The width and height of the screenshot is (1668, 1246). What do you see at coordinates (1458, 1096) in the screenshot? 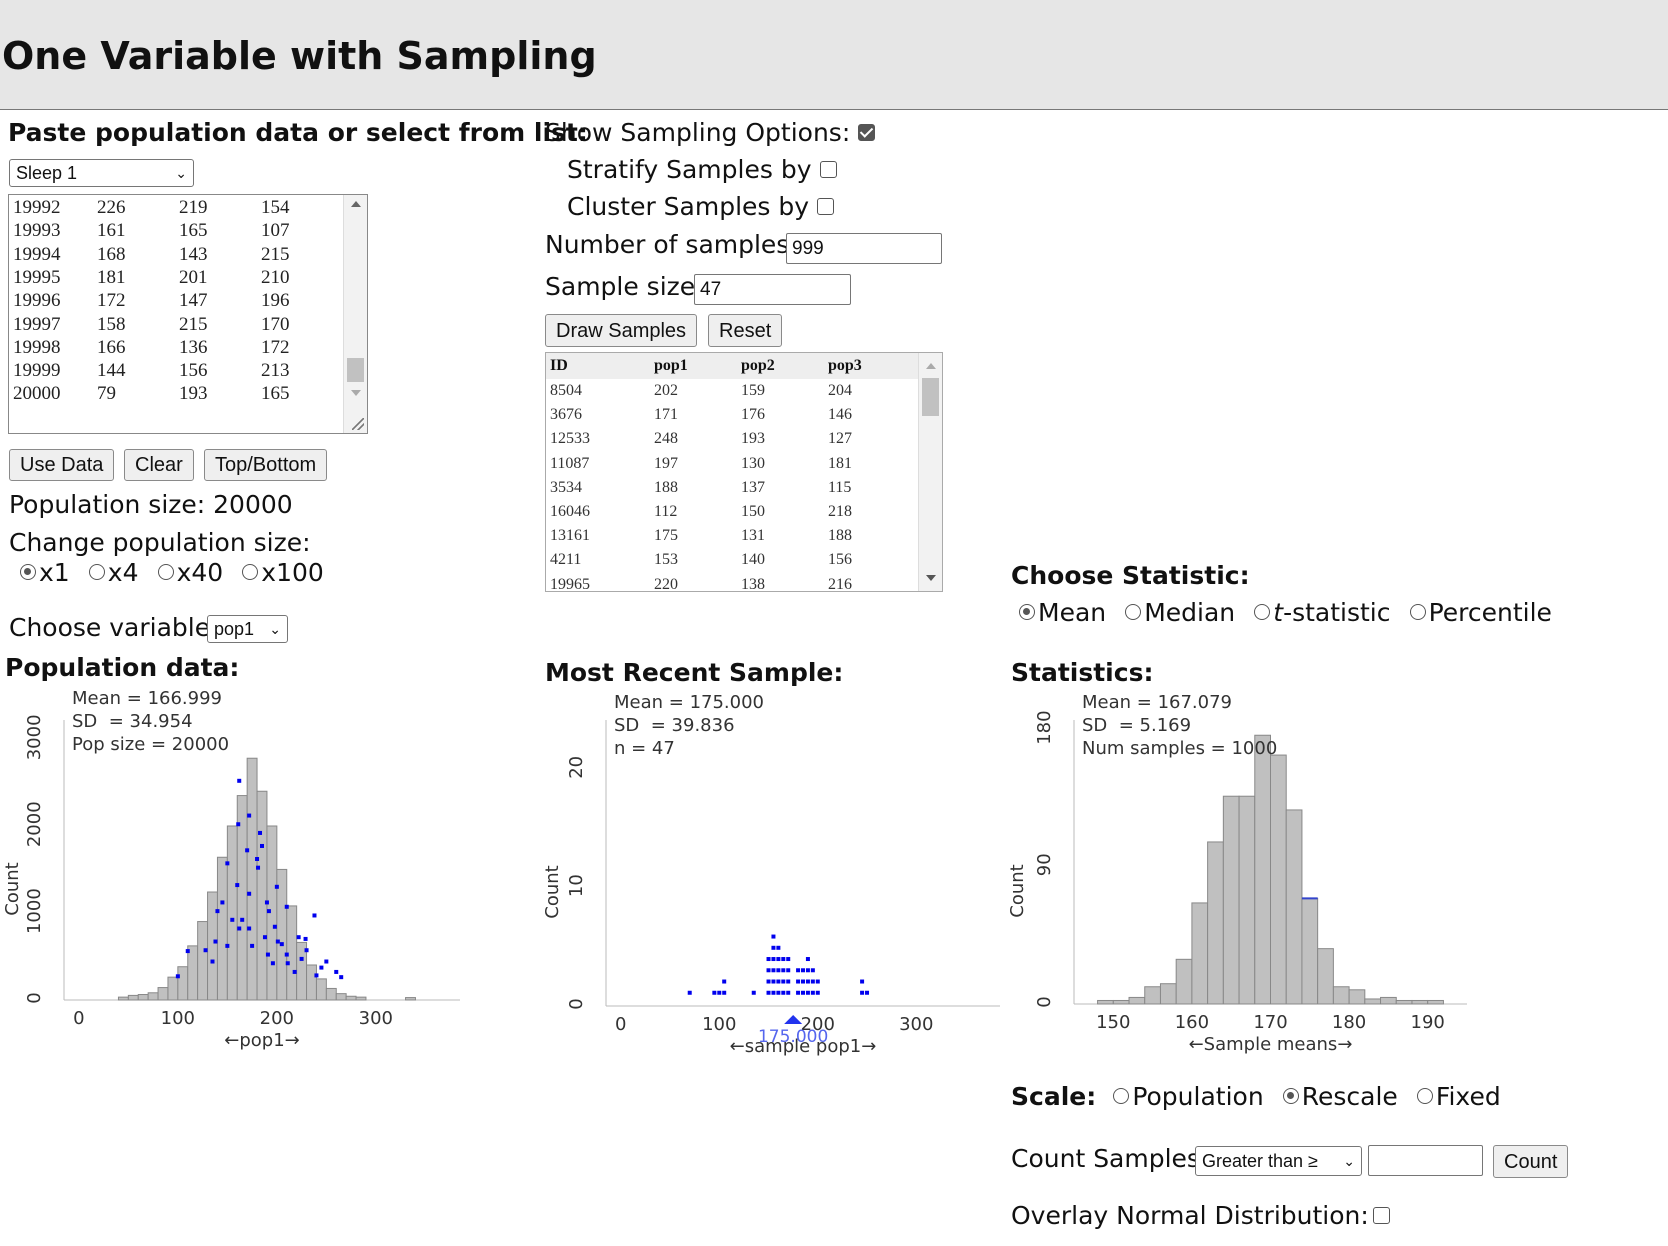
I see `scale-option-fixed: Fixed` at bounding box center [1458, 1096].